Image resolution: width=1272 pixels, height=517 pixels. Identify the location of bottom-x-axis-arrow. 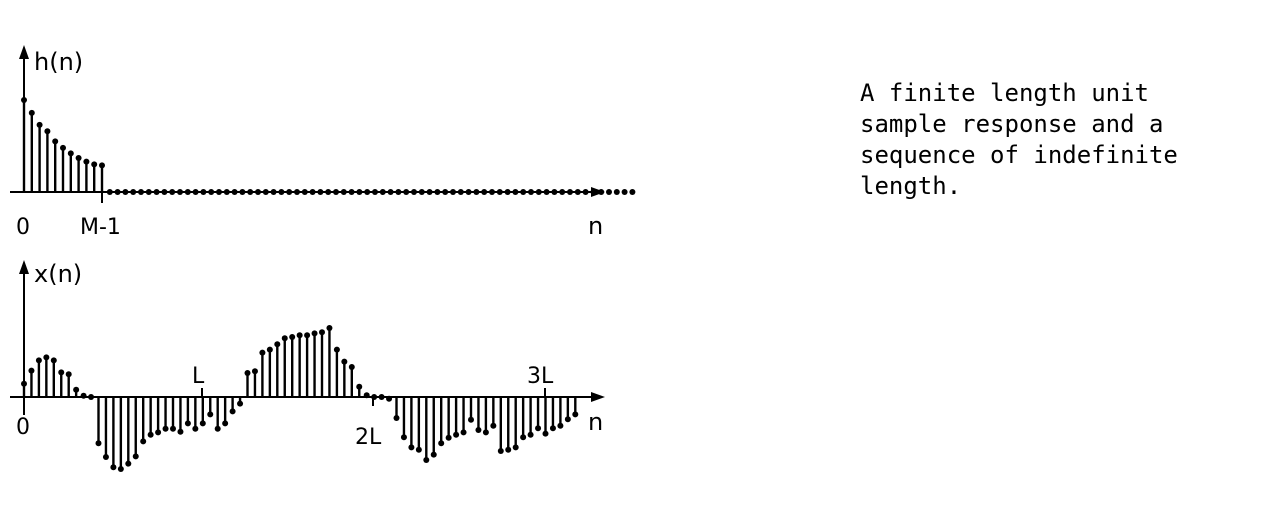
(598, 397).